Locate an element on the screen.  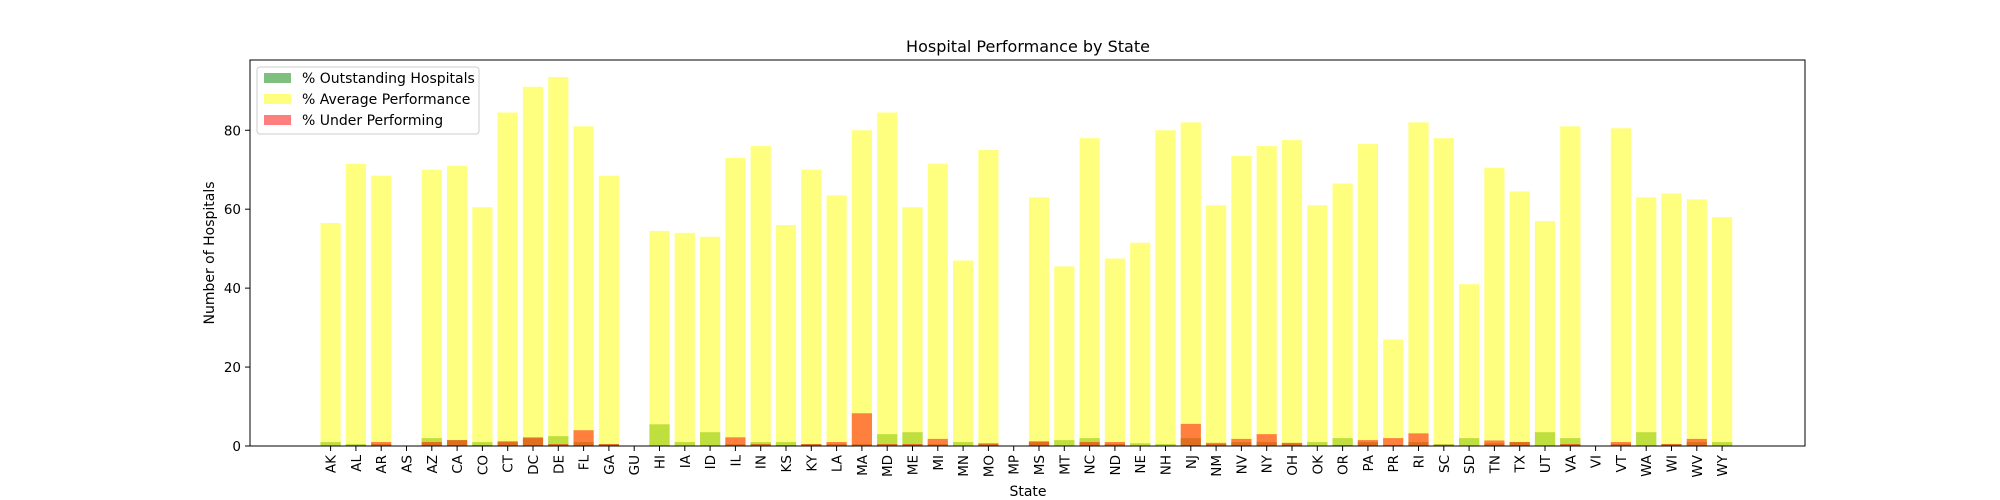
x-tick-label: AR is located at coordinates (382, 464).